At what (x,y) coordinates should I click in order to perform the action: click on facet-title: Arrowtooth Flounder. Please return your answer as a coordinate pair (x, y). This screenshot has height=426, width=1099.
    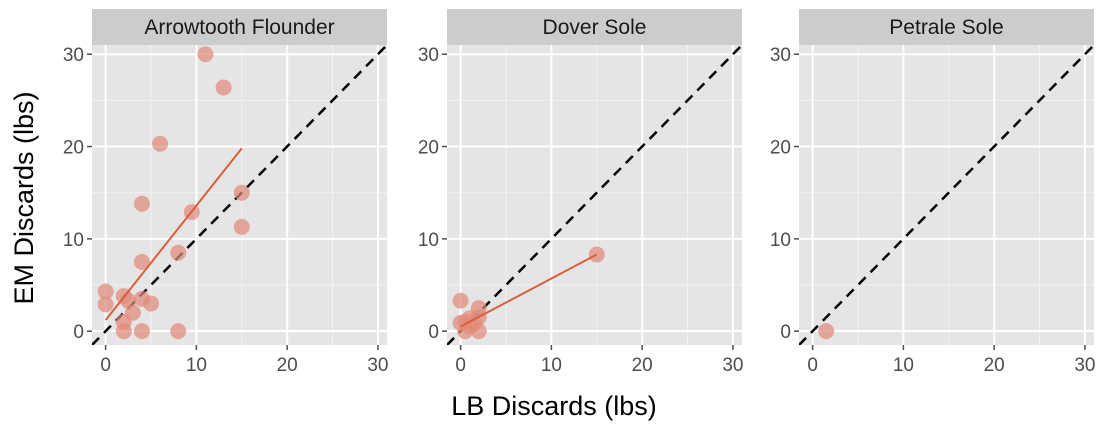
    Looking at the image, I should click on (239, 27).